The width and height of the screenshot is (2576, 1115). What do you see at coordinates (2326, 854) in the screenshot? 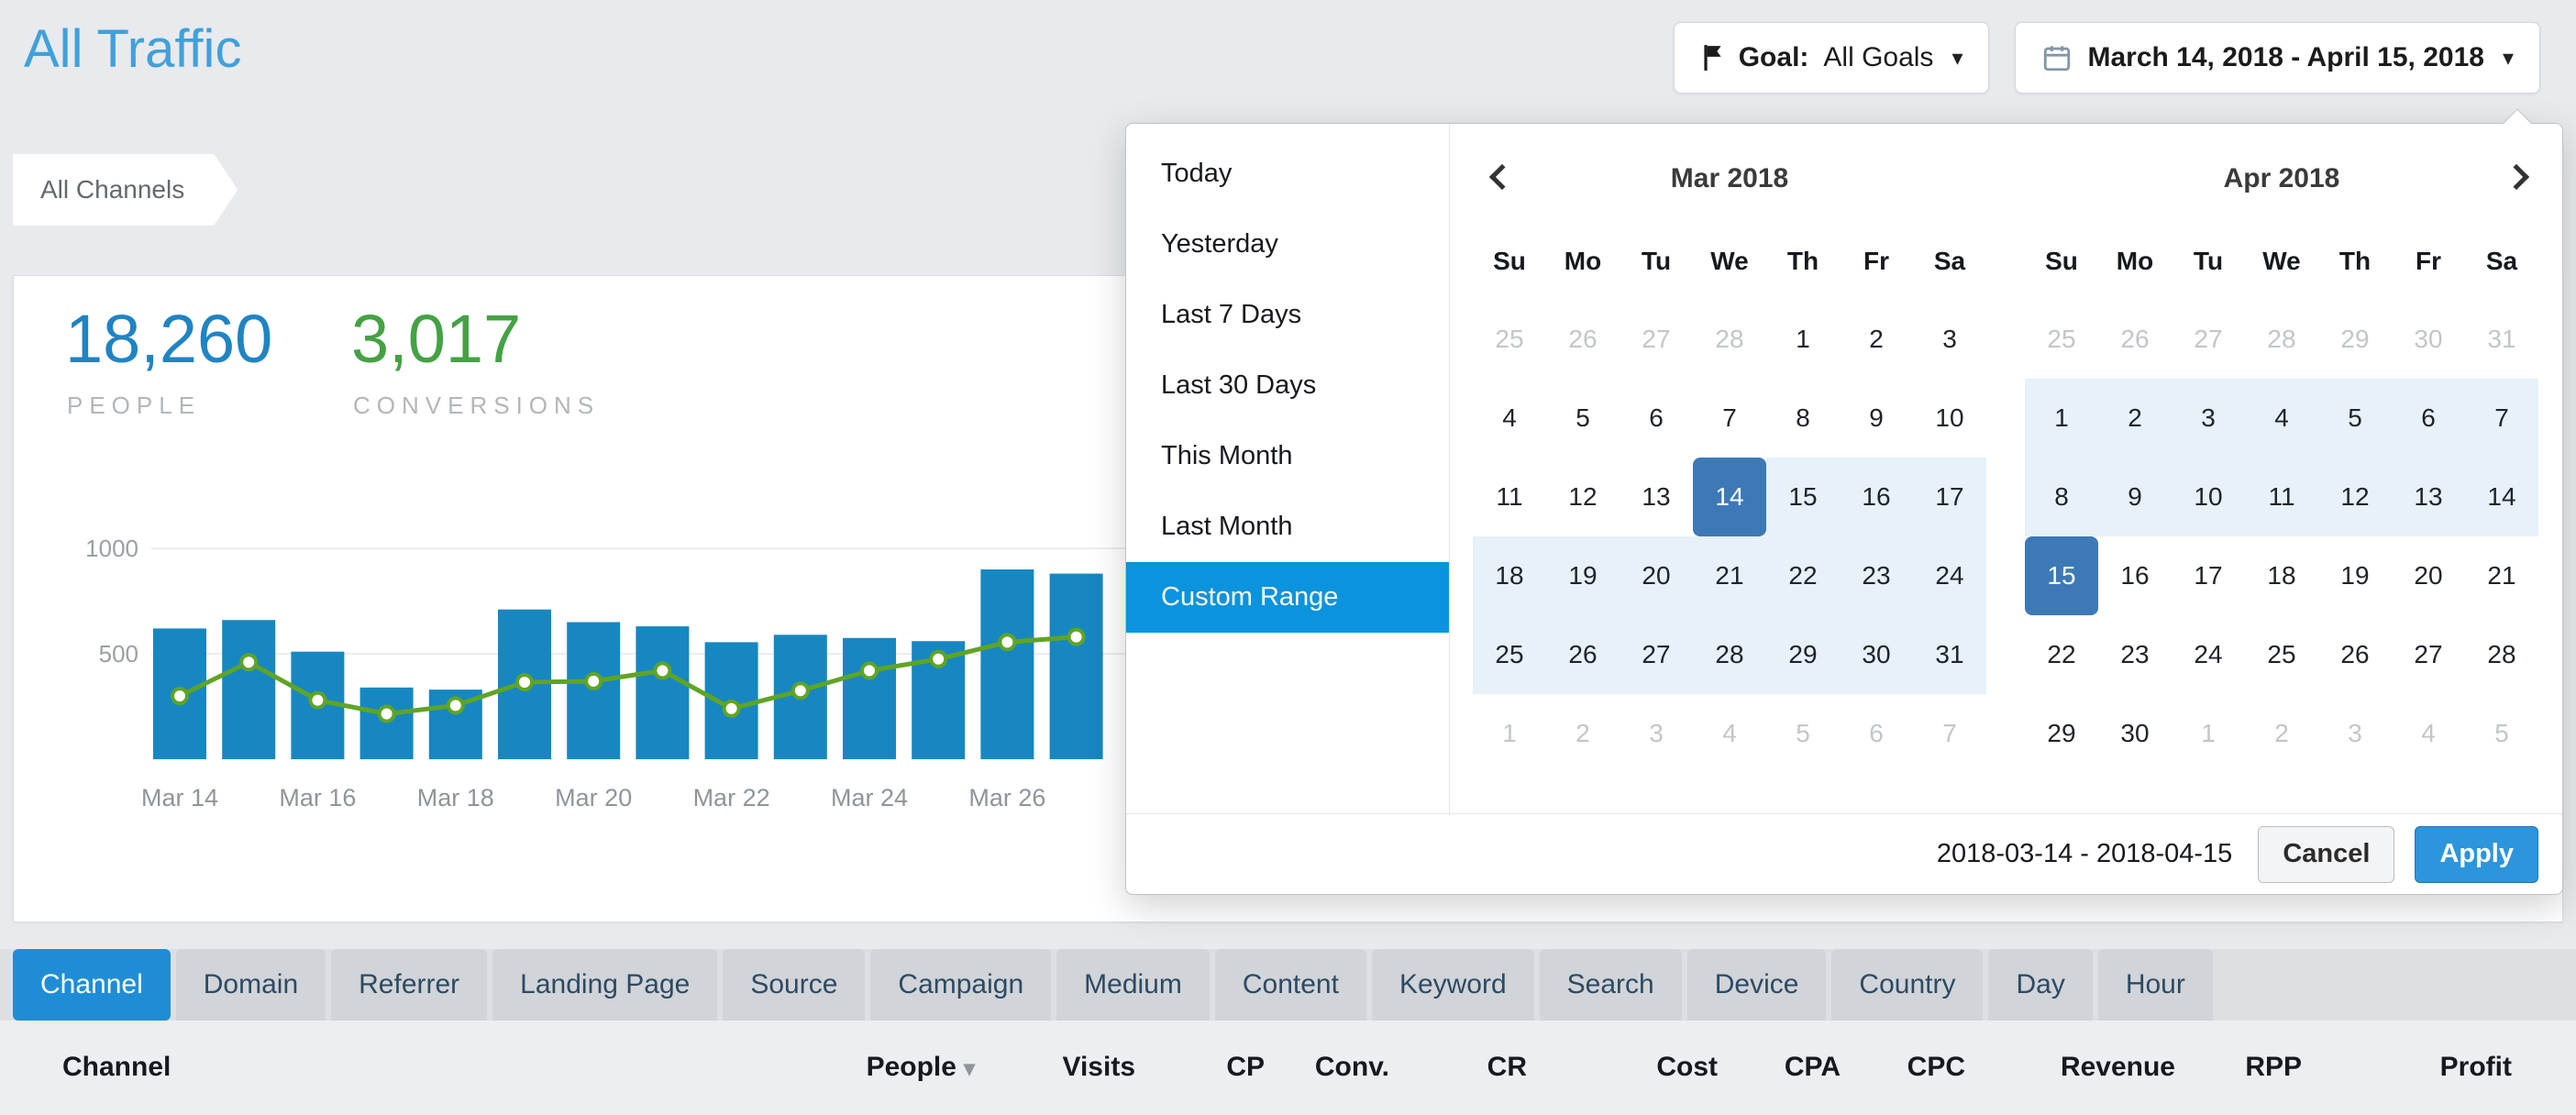
I see `cancel-button: Cancel` at bounding box center [2326, 854].